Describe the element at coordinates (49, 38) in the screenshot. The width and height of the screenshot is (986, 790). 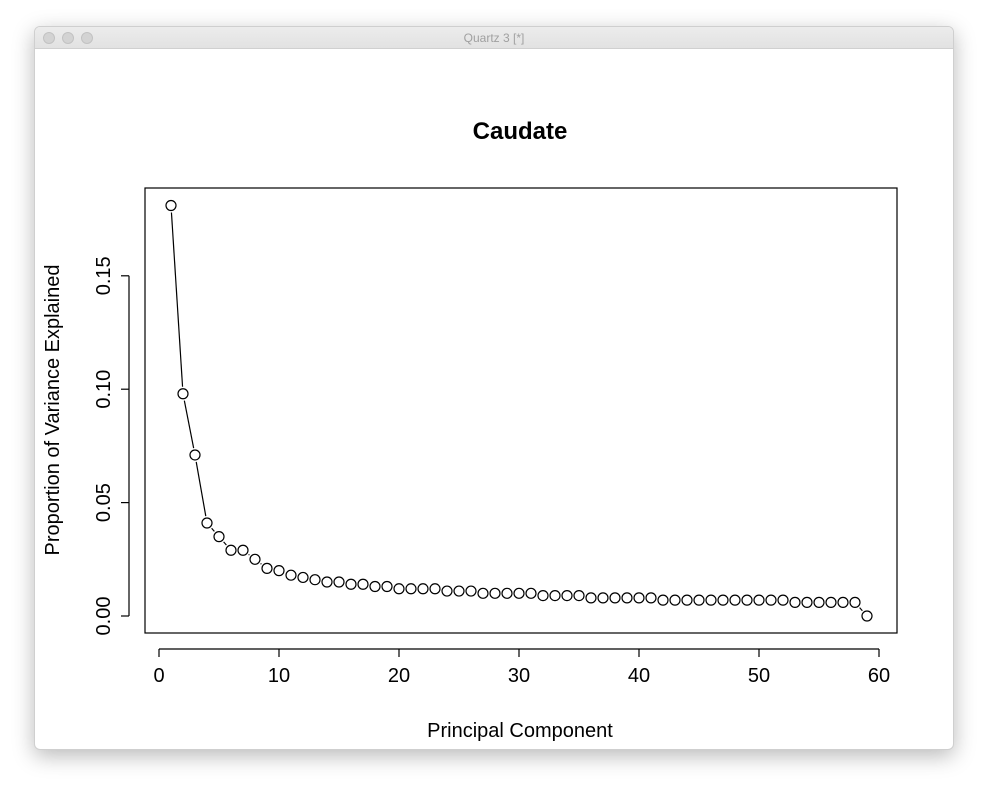
I see `close-window-button` at that location.